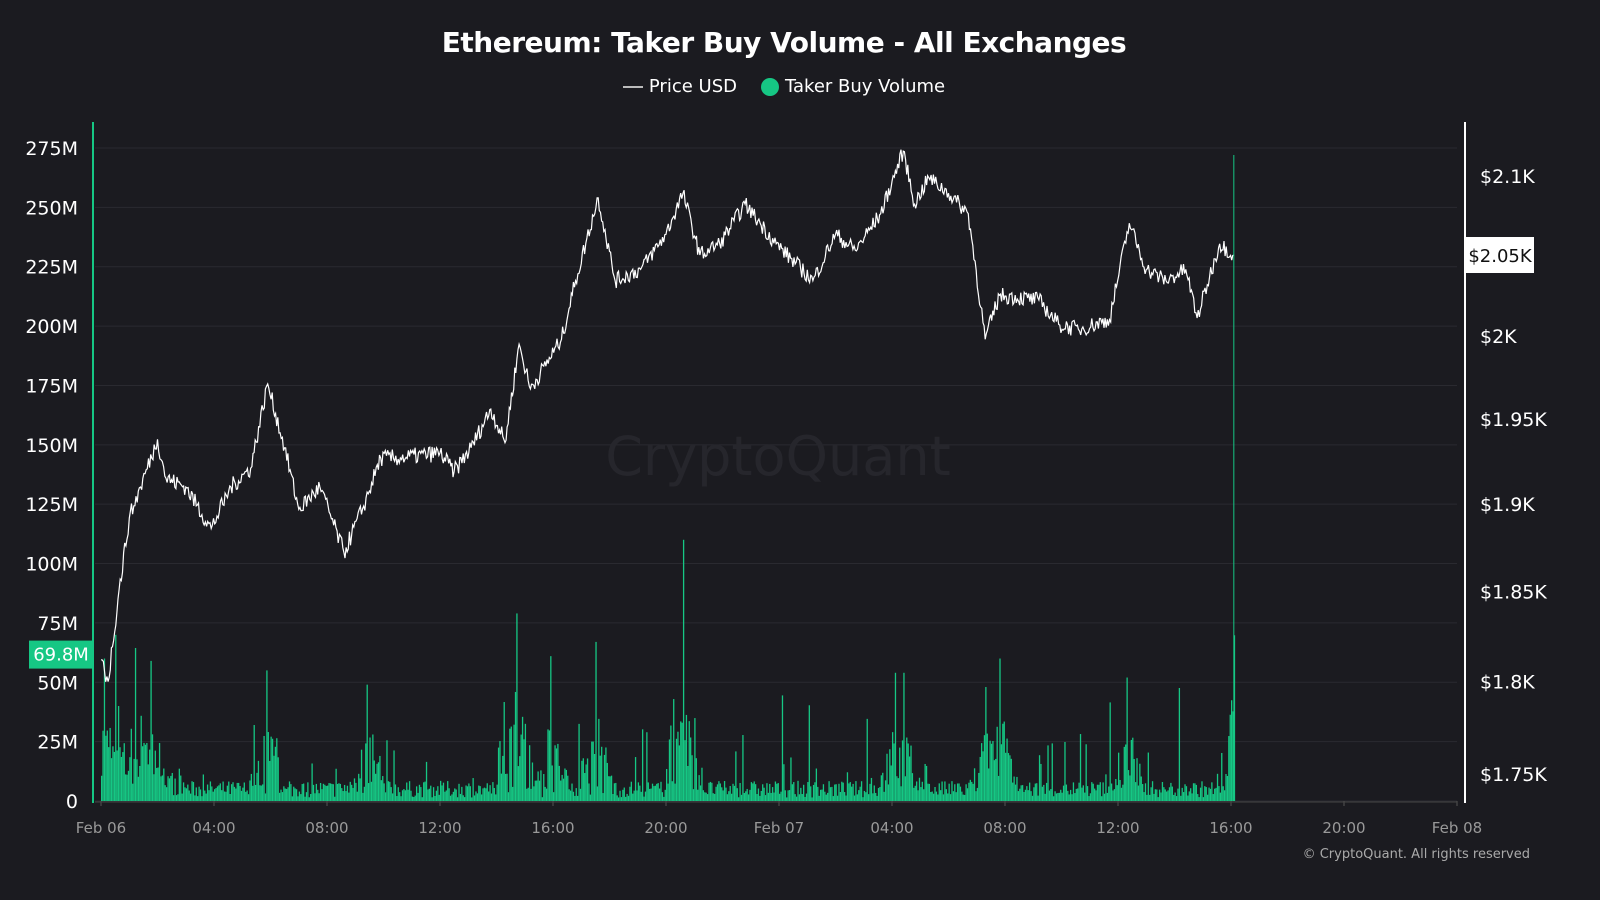 Image resolution: width=1600 pixels, height=900 pixels. I want to click on x-tick-label: 12:00, so click(439, 828).